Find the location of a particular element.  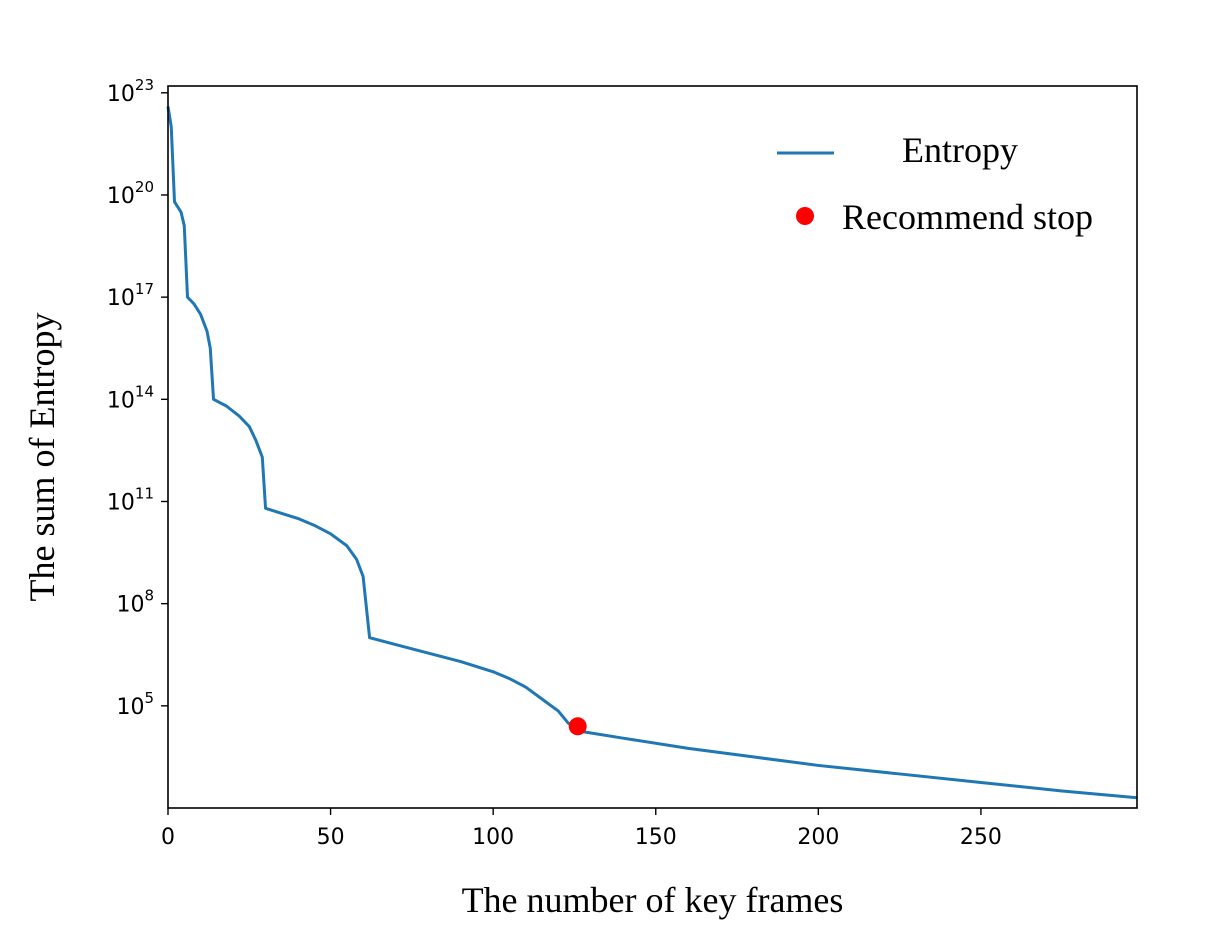

x-tick-label: 250 is located at coordinates (981, 837).